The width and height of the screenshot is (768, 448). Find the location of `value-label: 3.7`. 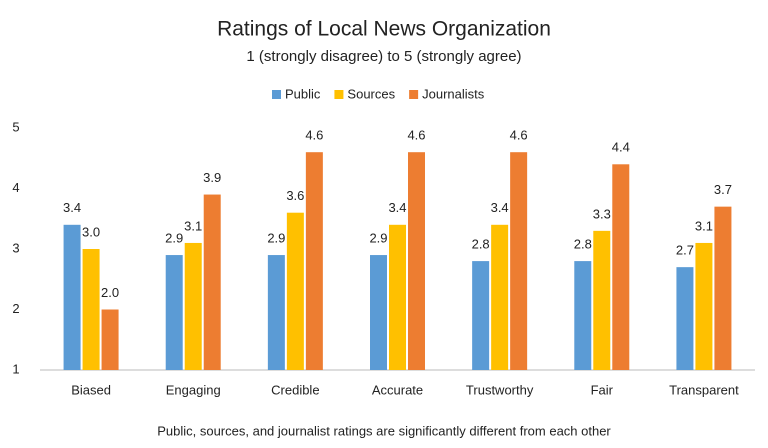

value-label: 3.7 is located at coordinates (723, 189).